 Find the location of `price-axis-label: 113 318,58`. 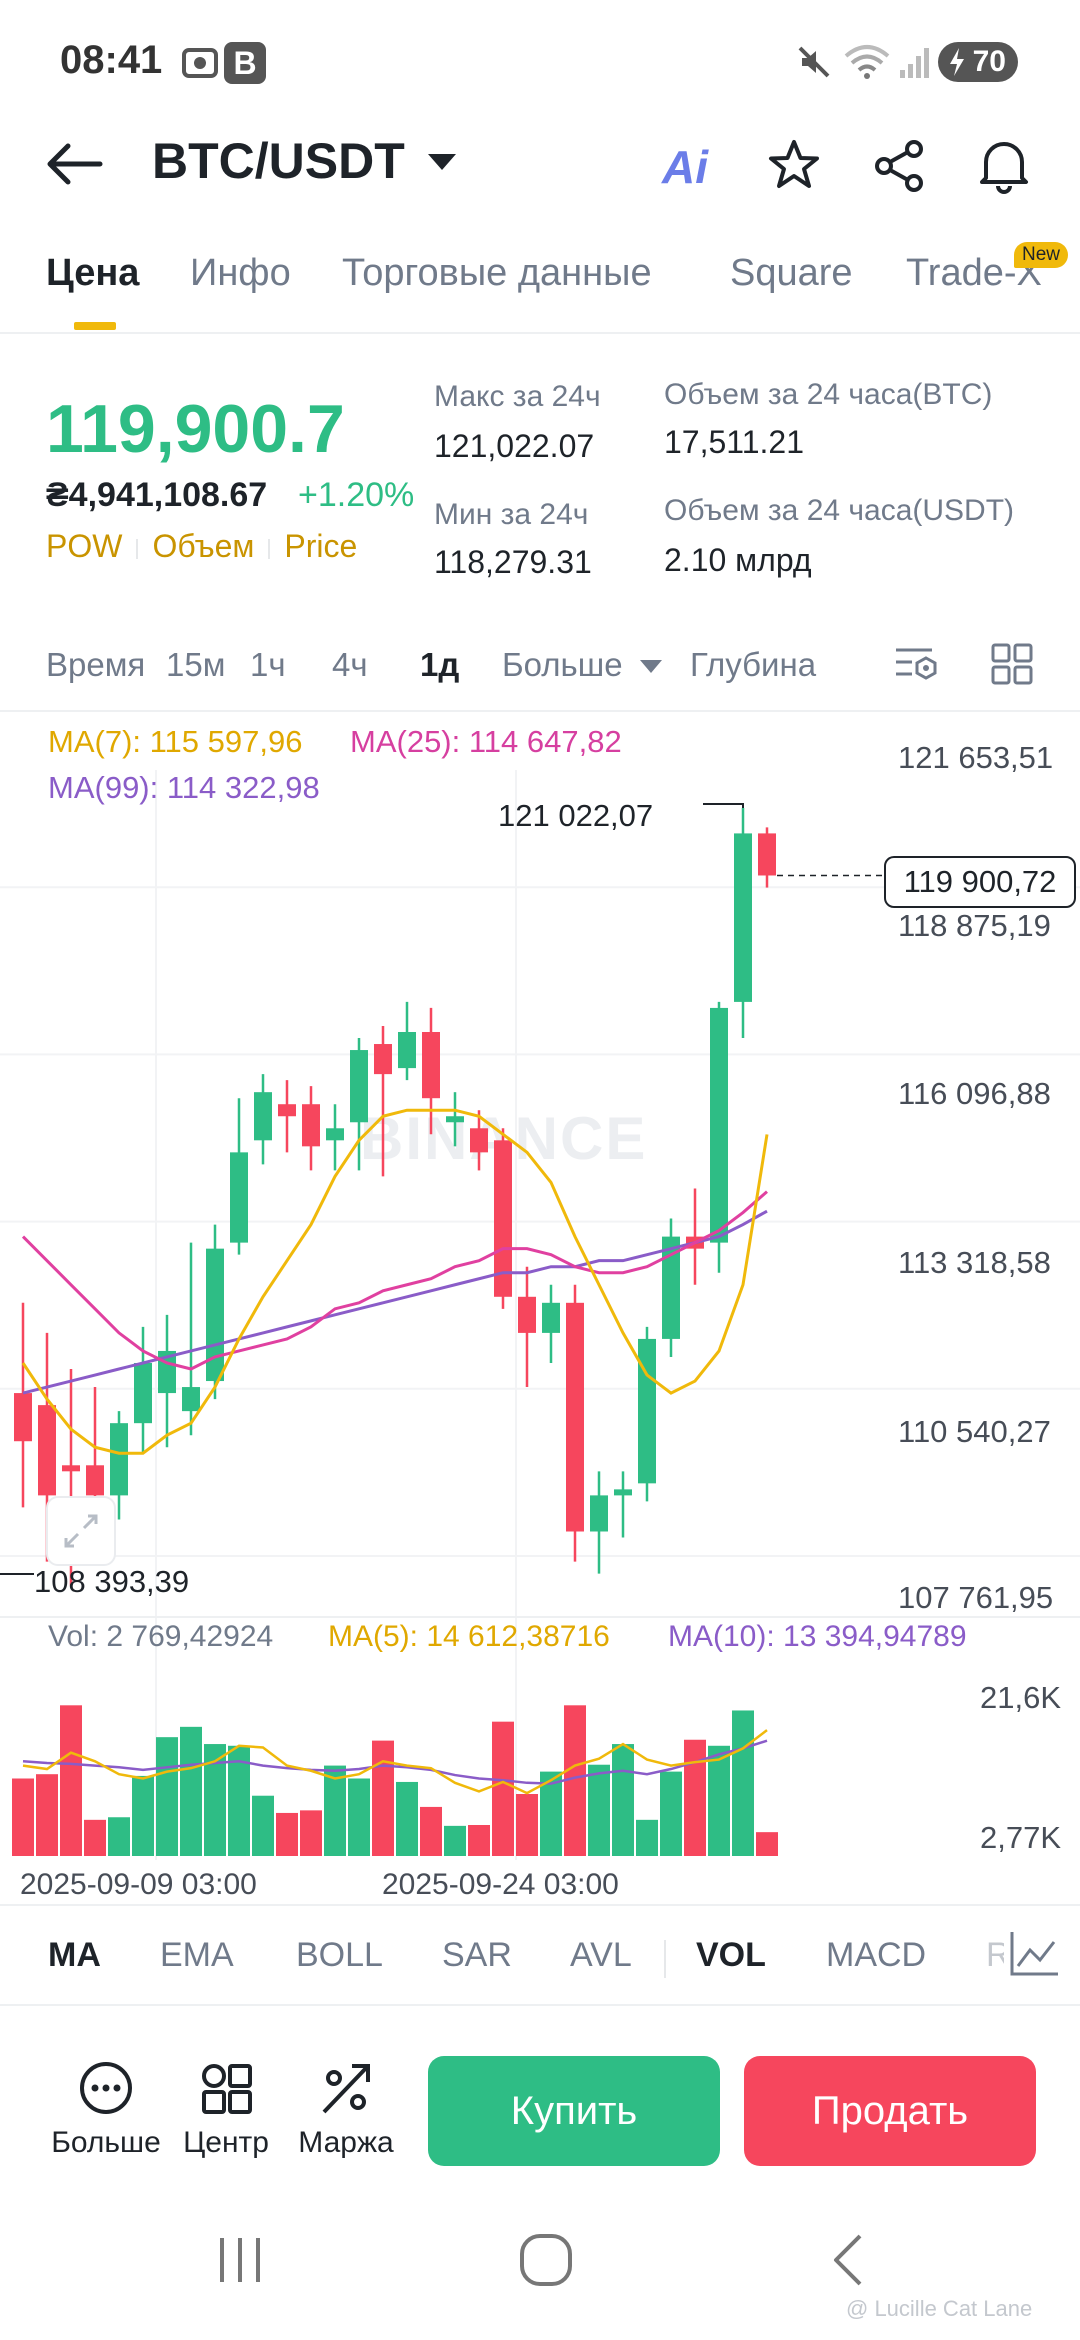

price-axis-label: 113 318,58 is located at coordinates (974, 1262).